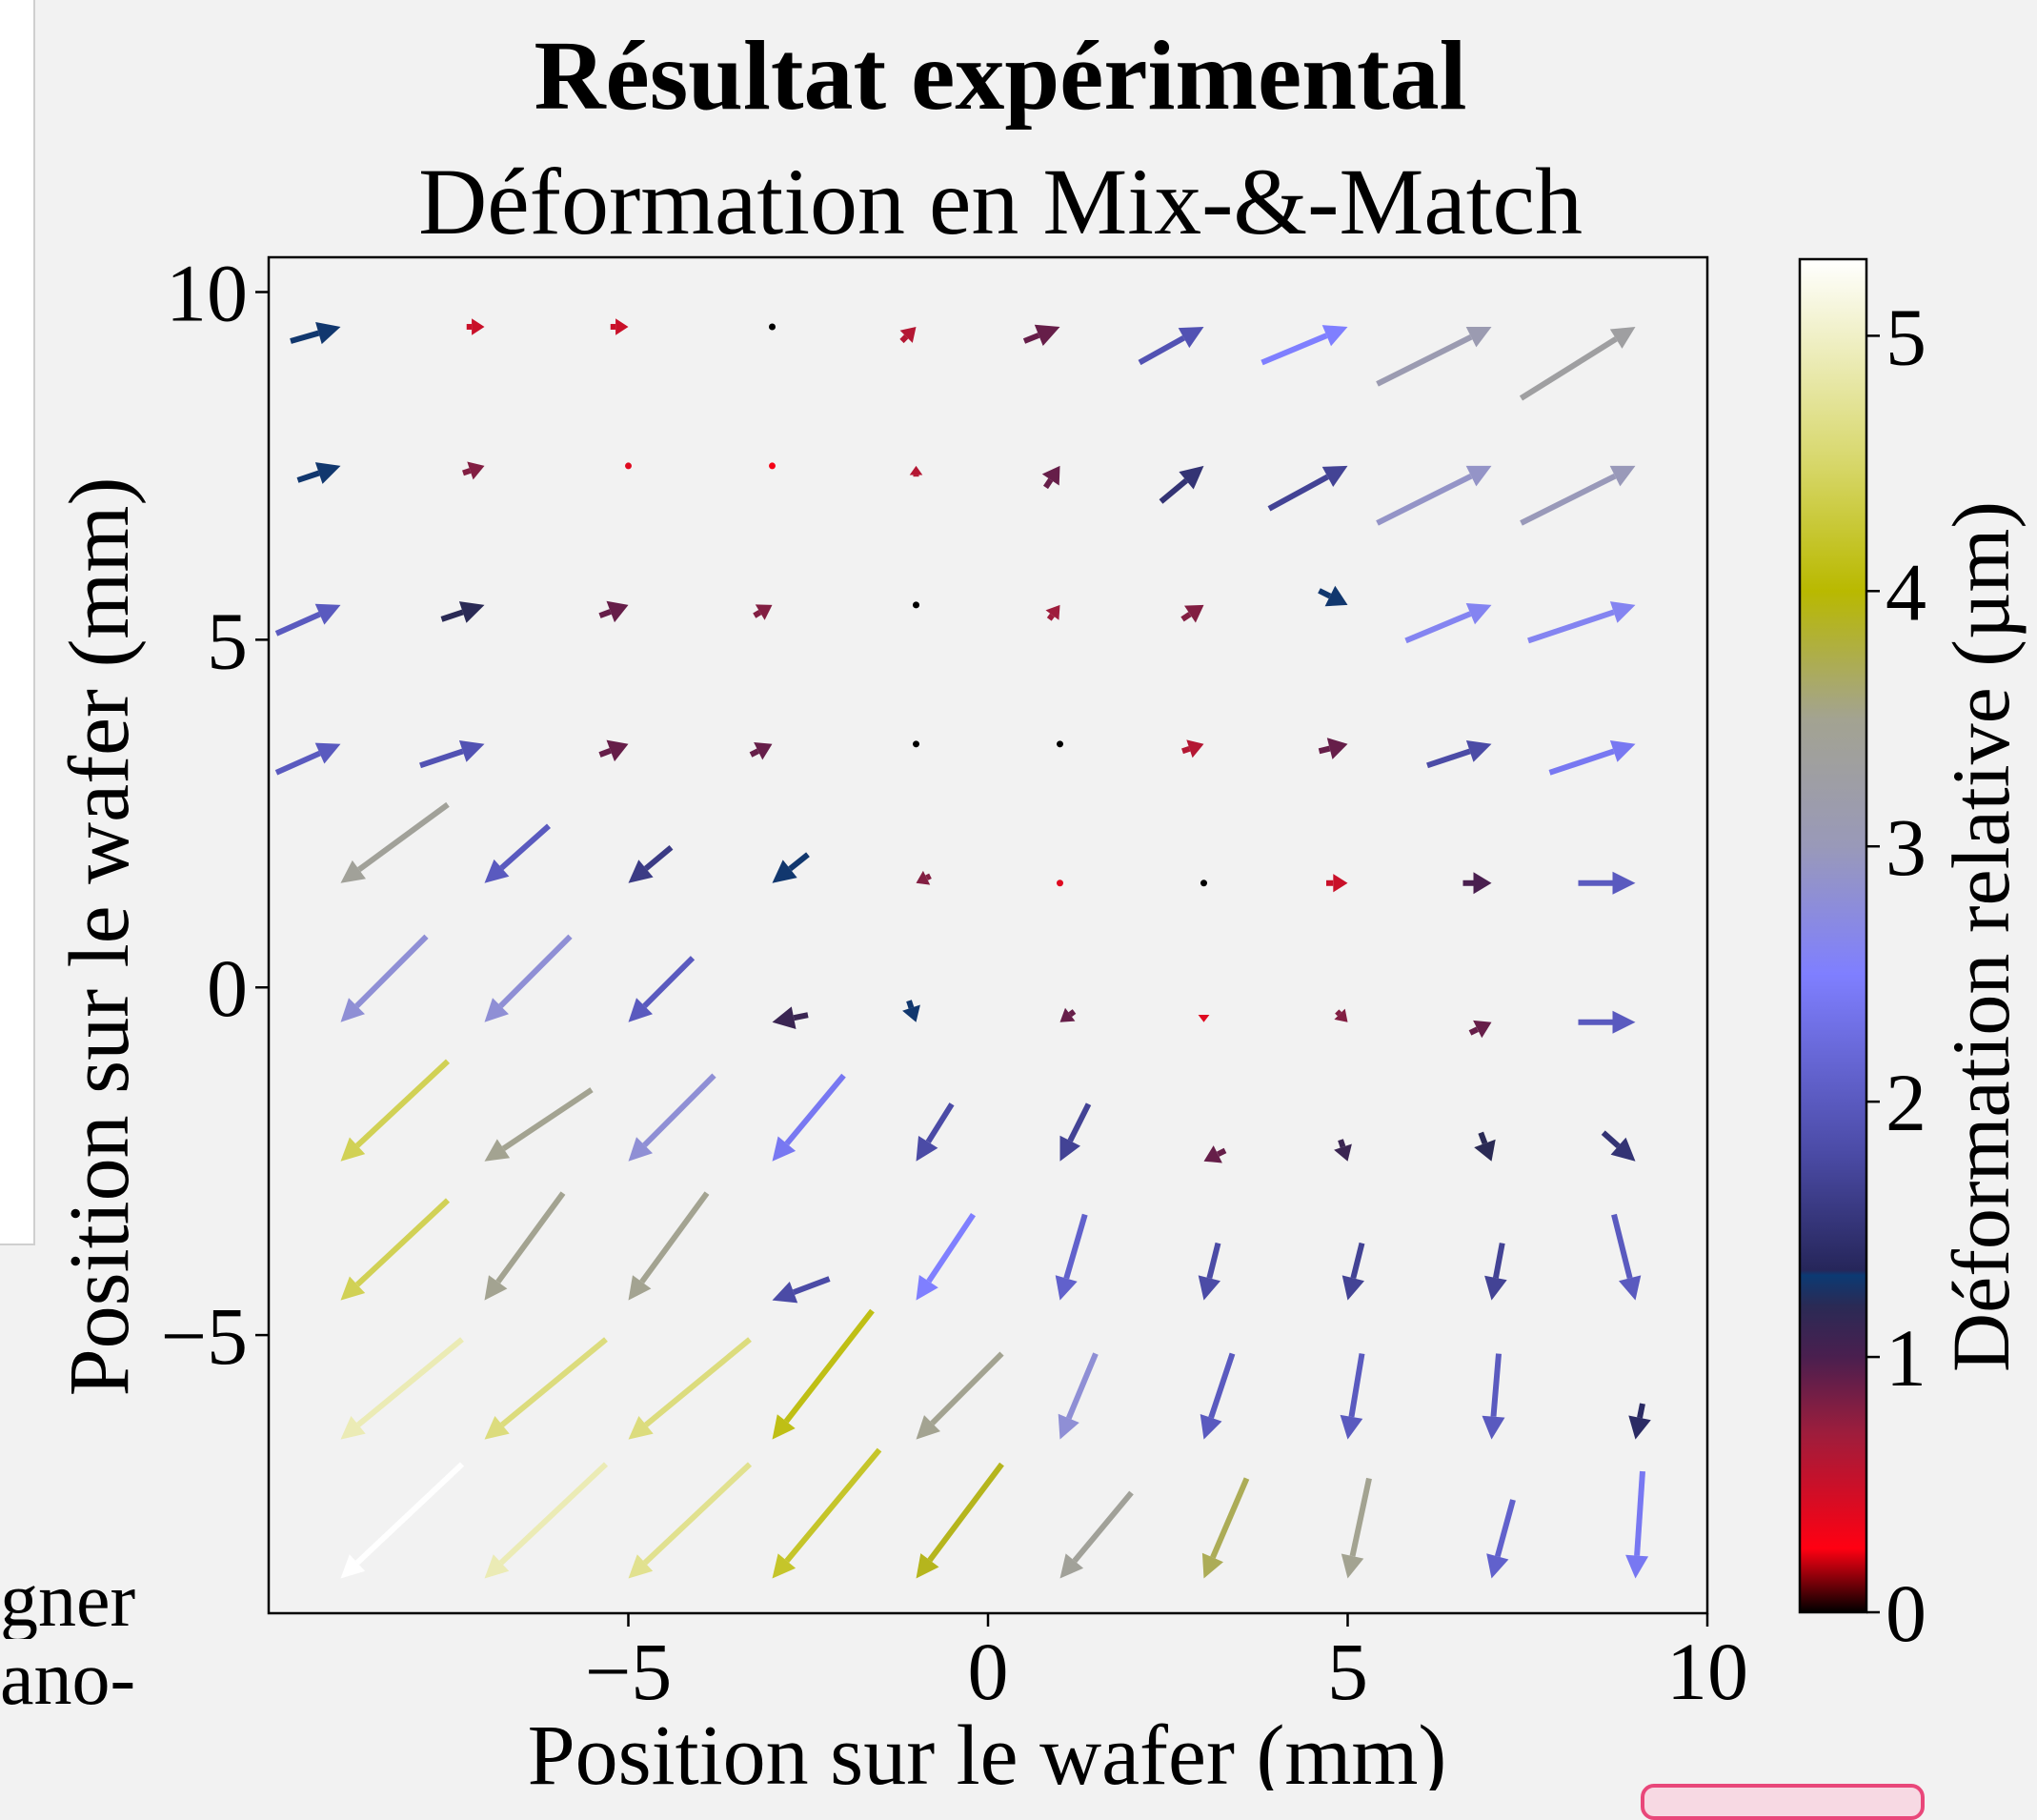 Image resolution: width=2037 pixels, height=1820 pixels. I want to click on x-tick-label: 5, so click(1348, 1671).